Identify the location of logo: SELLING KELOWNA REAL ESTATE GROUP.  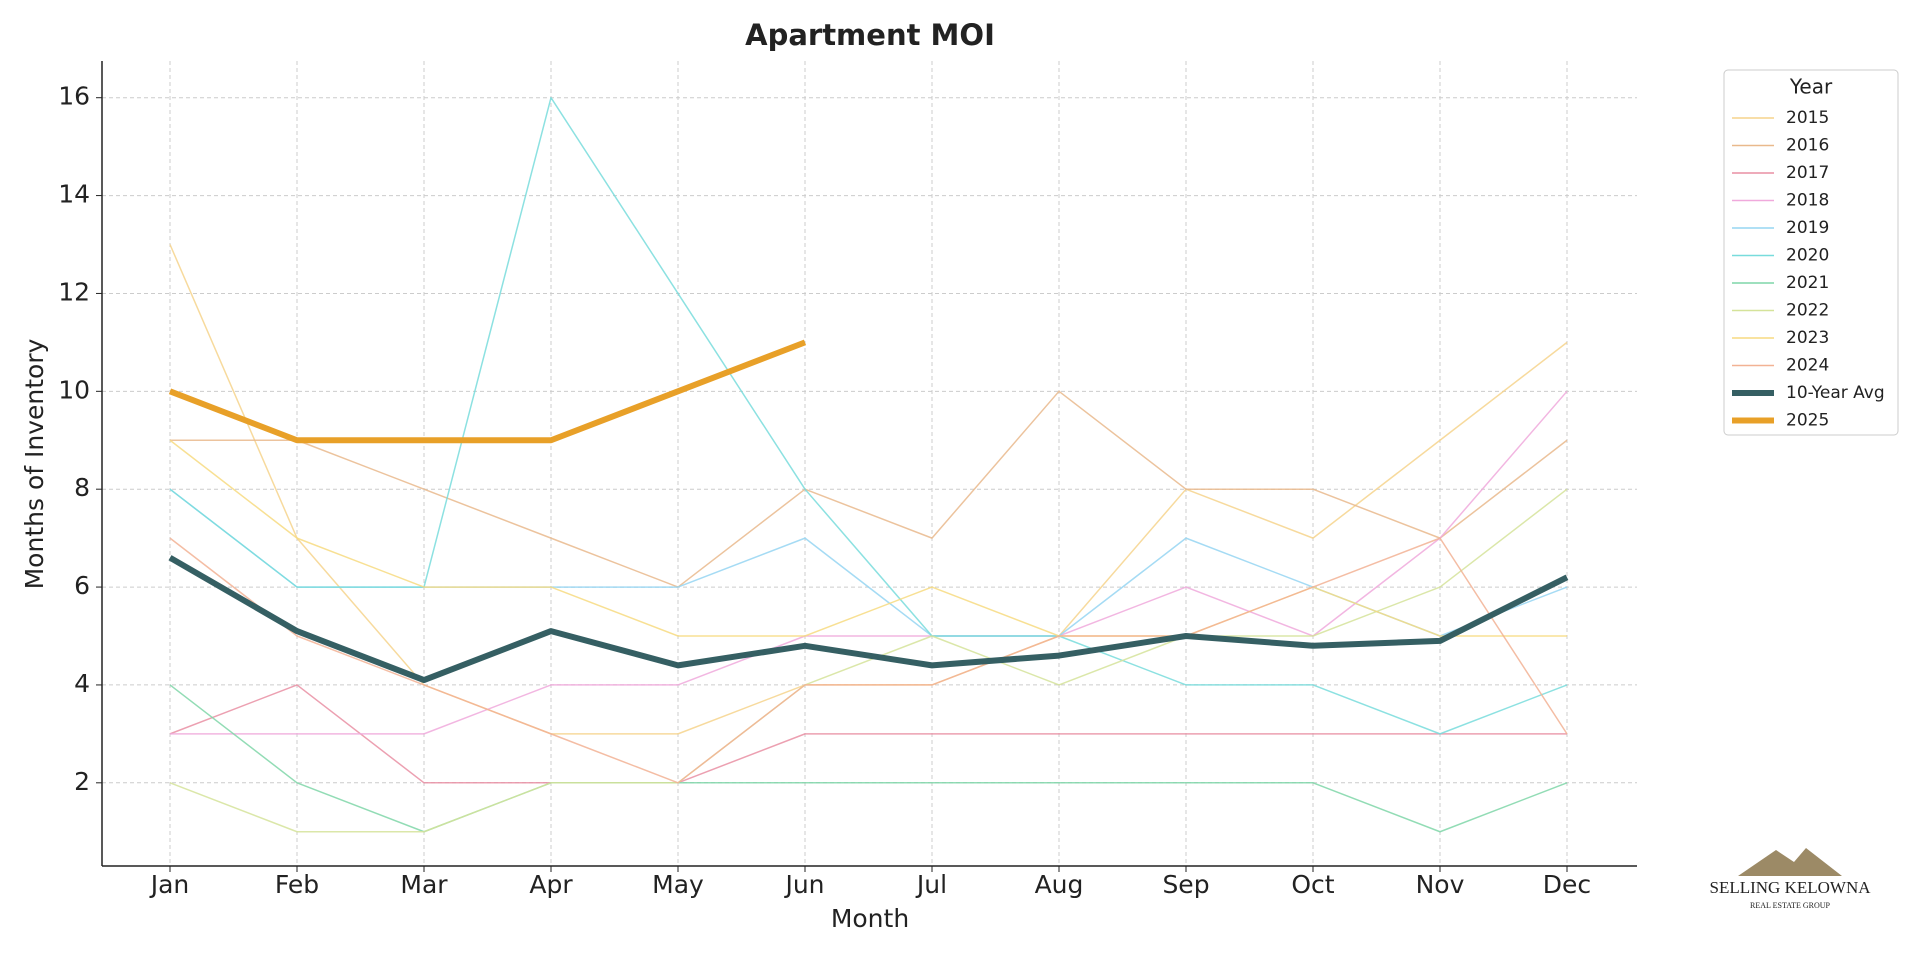
(1791, 879).